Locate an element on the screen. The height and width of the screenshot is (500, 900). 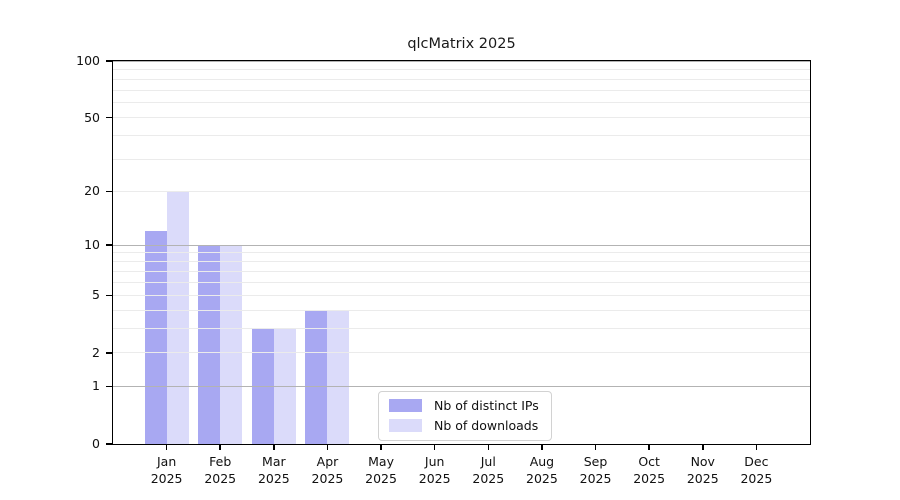
x-tick-label-aug: Aug 2025 is located at coordinates (542, 470).